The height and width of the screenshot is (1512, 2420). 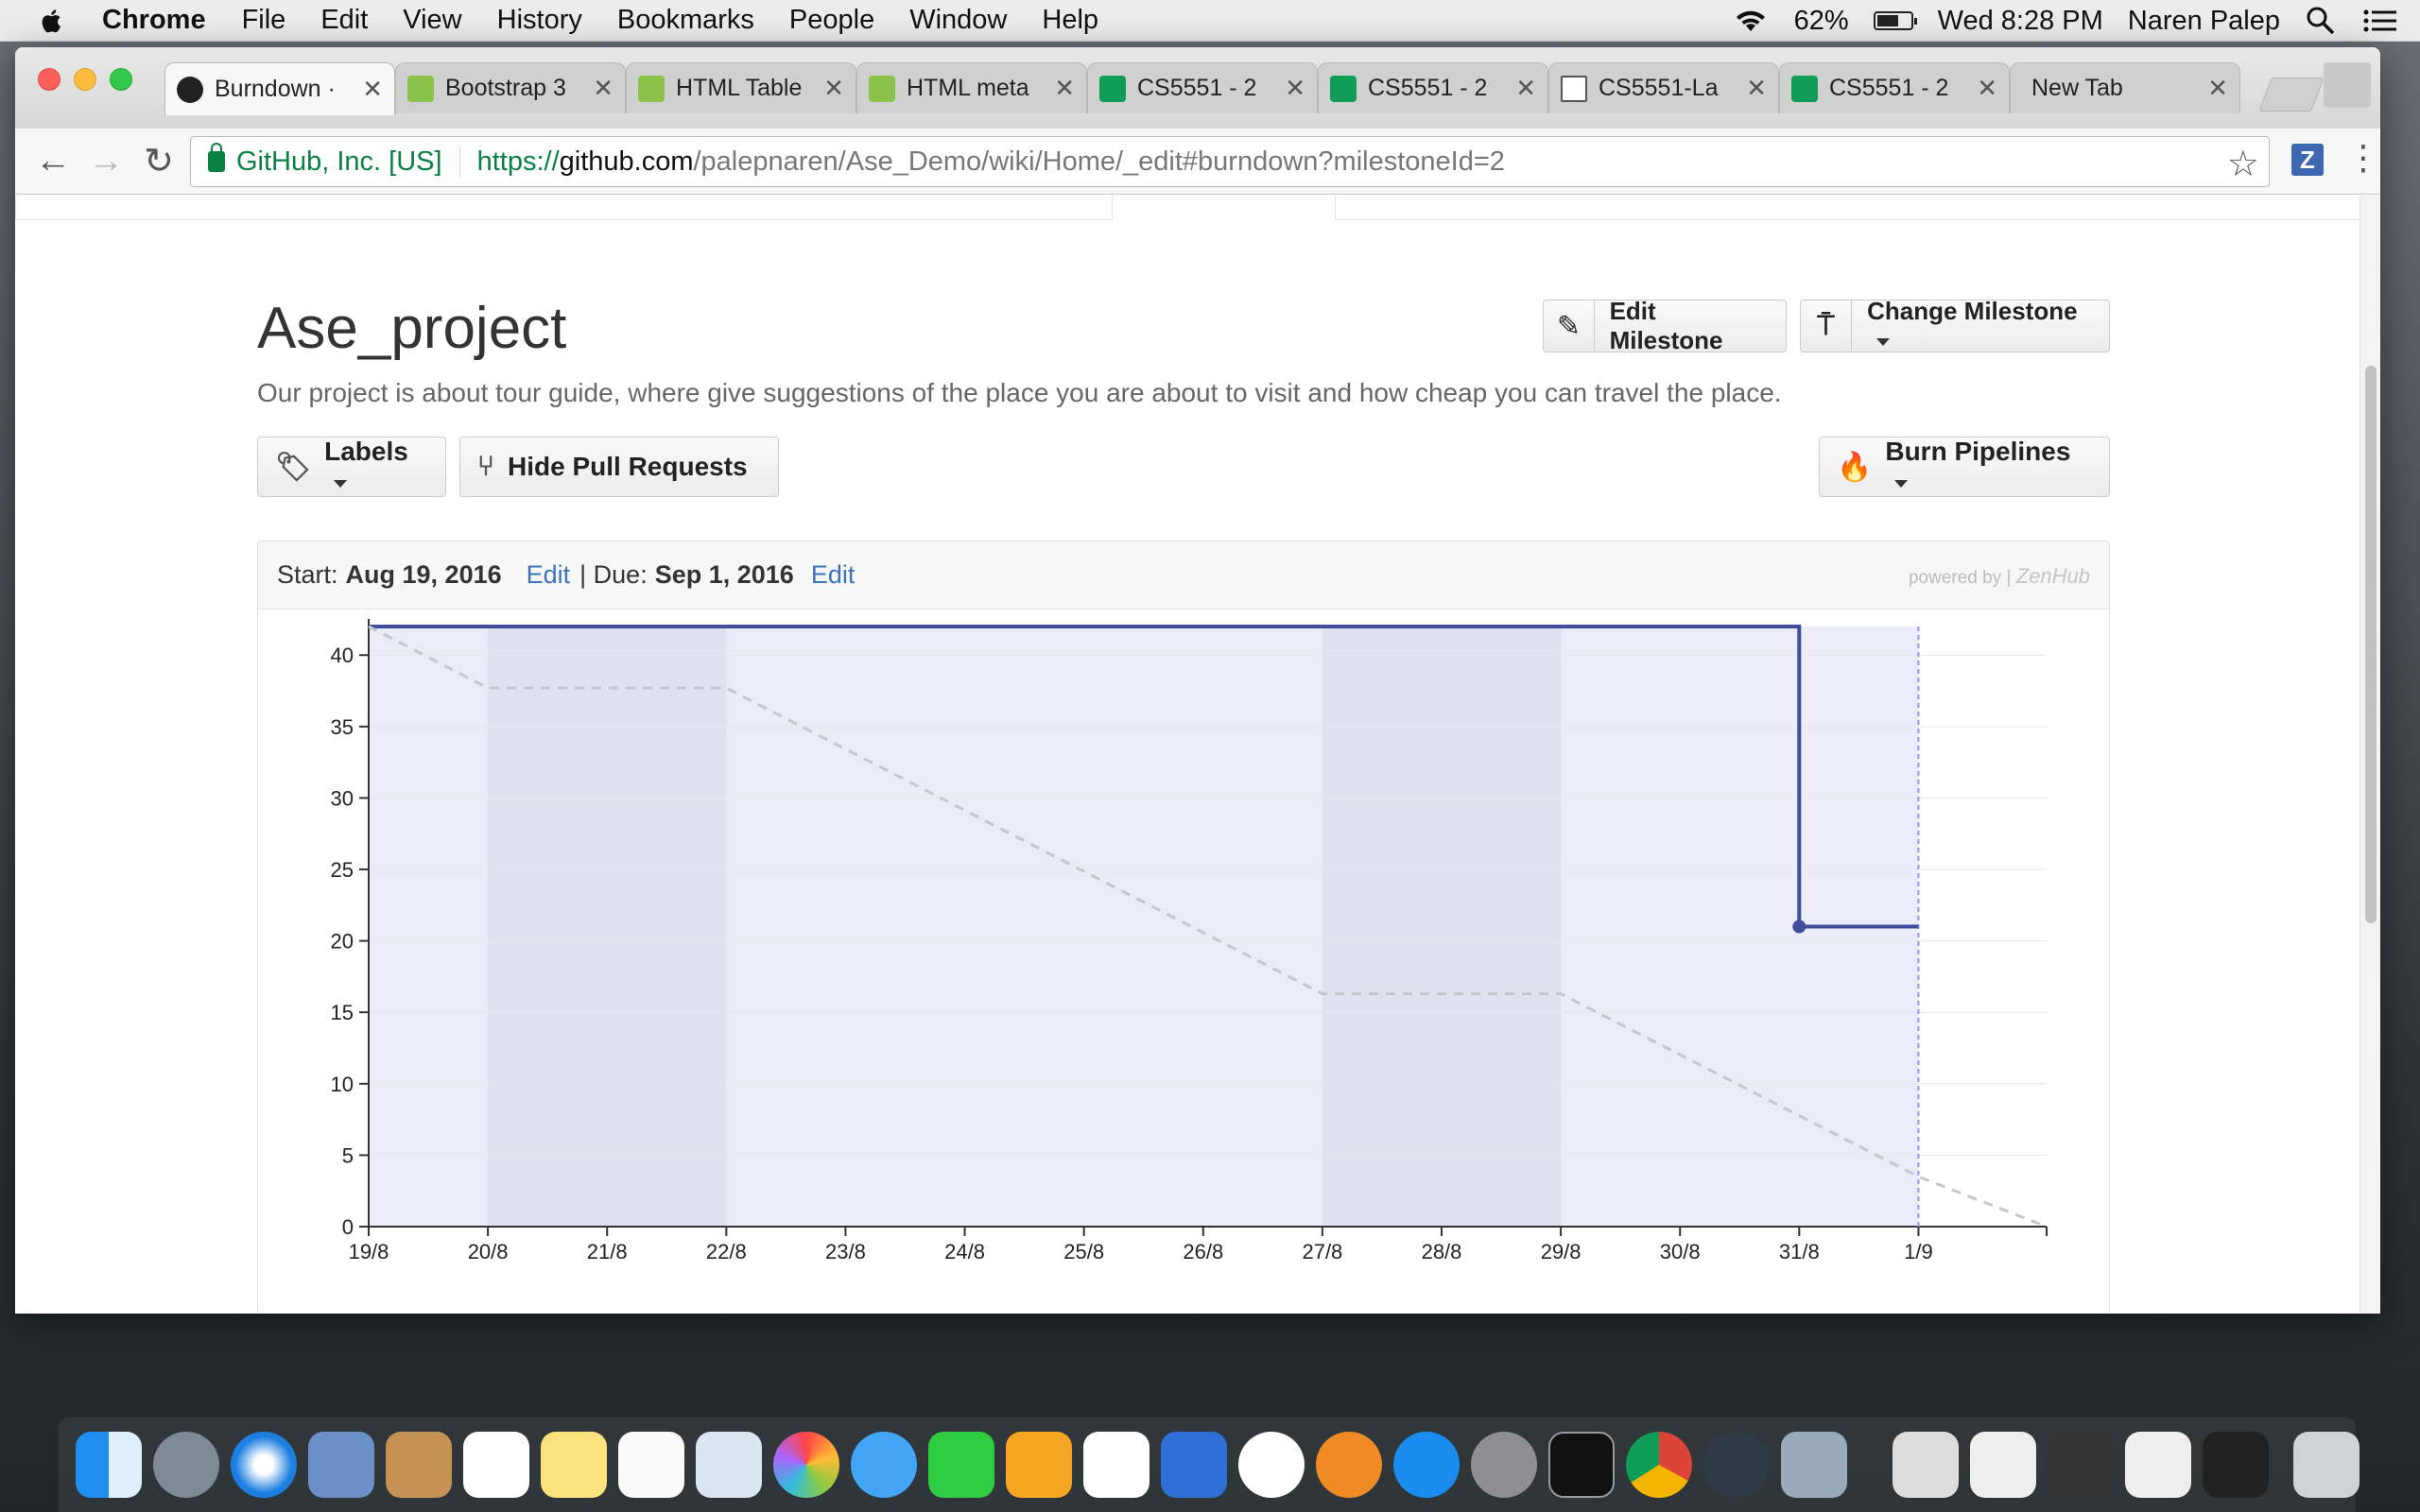 I want to click on contacts-icon, so click(x=419, y=1465).